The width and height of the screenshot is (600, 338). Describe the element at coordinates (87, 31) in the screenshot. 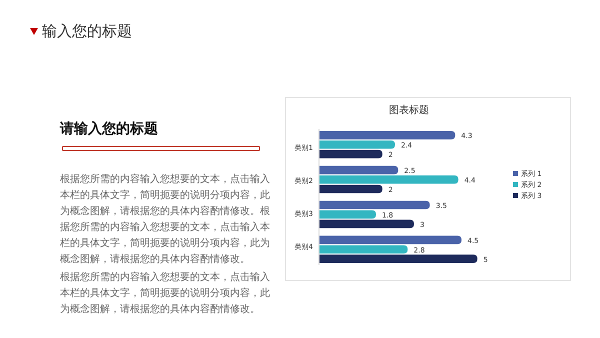

I see `text: 输入您的标题` at that location.